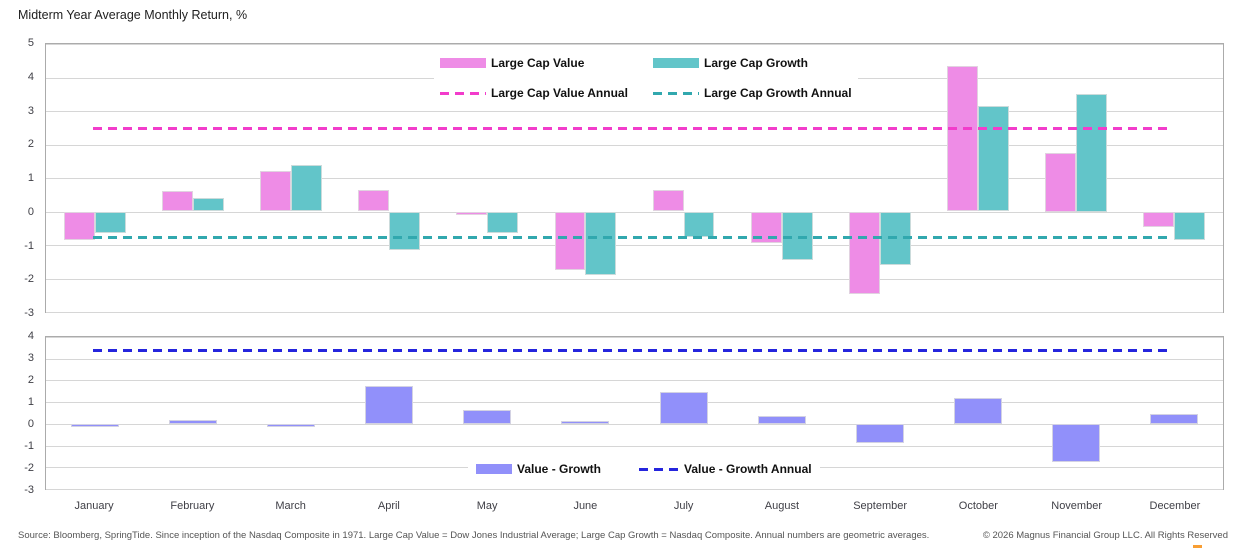  Describe the element at coordinates (494, 469) in the screenshot. I see `value-minus-growth-swatch` at that location.